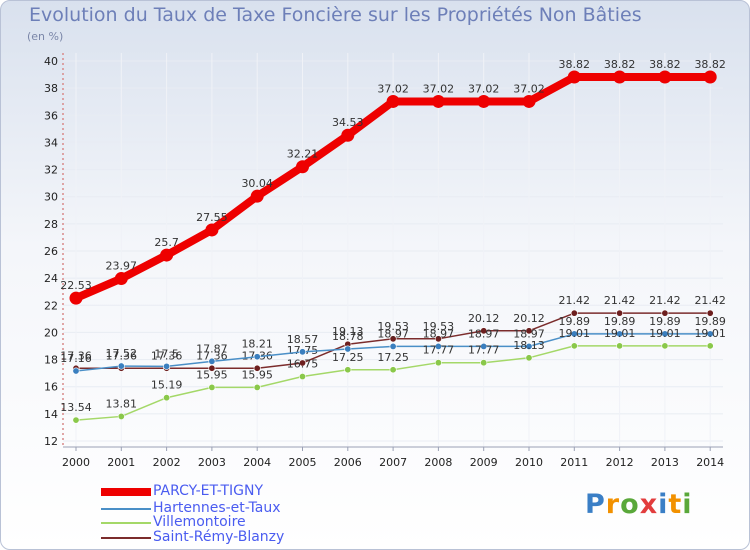 The height and width of the screenshot is (550, 750). Describe the element at coordinates (212, 355) in the screenshot. I see `data-label-saint-remy-blanzy-2003: 17.36` at that location.